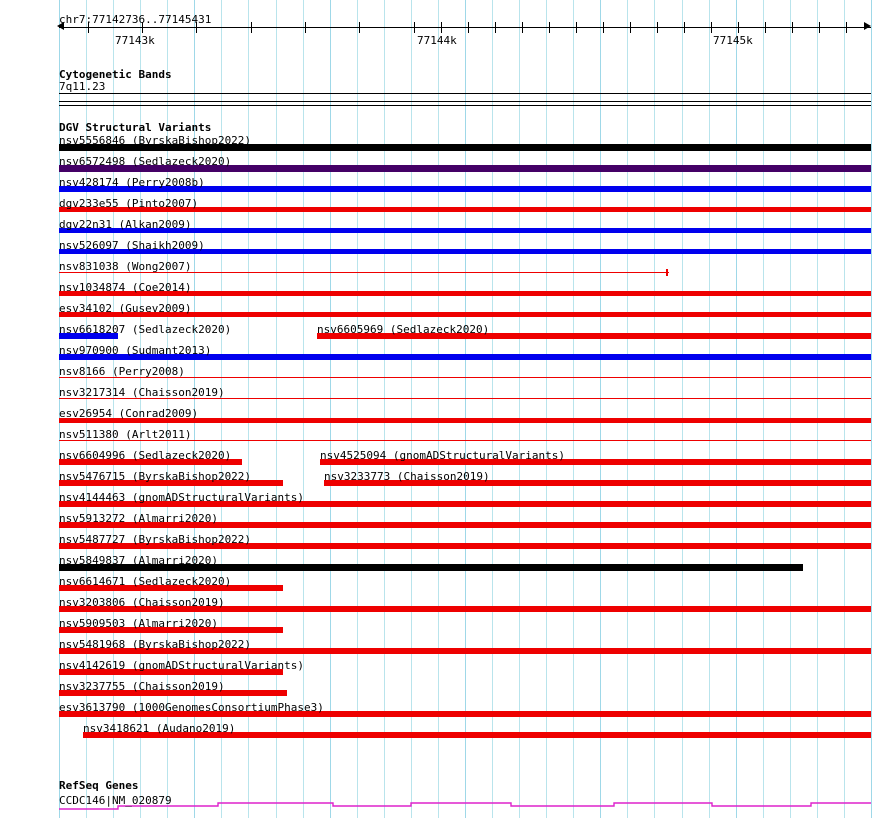 The height and width of the screenshot is (818, 890). What do you see at coordinates (82, 86) in the screenshot?
I see `cytogenetic-band-label: 7q11.23` at bounding box center [82, 86].